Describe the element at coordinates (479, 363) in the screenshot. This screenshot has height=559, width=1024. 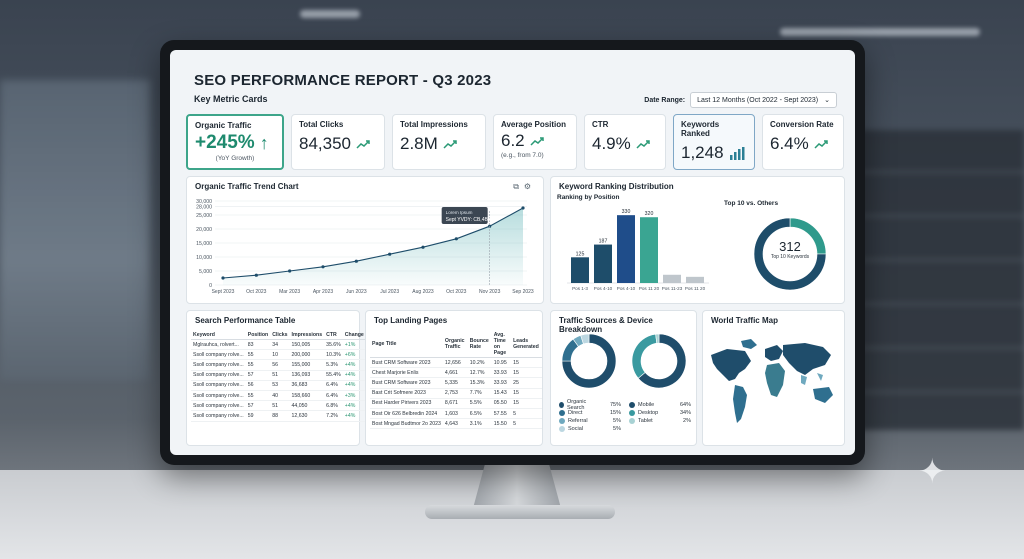
I see `table-cell: 10.2%` at that location.